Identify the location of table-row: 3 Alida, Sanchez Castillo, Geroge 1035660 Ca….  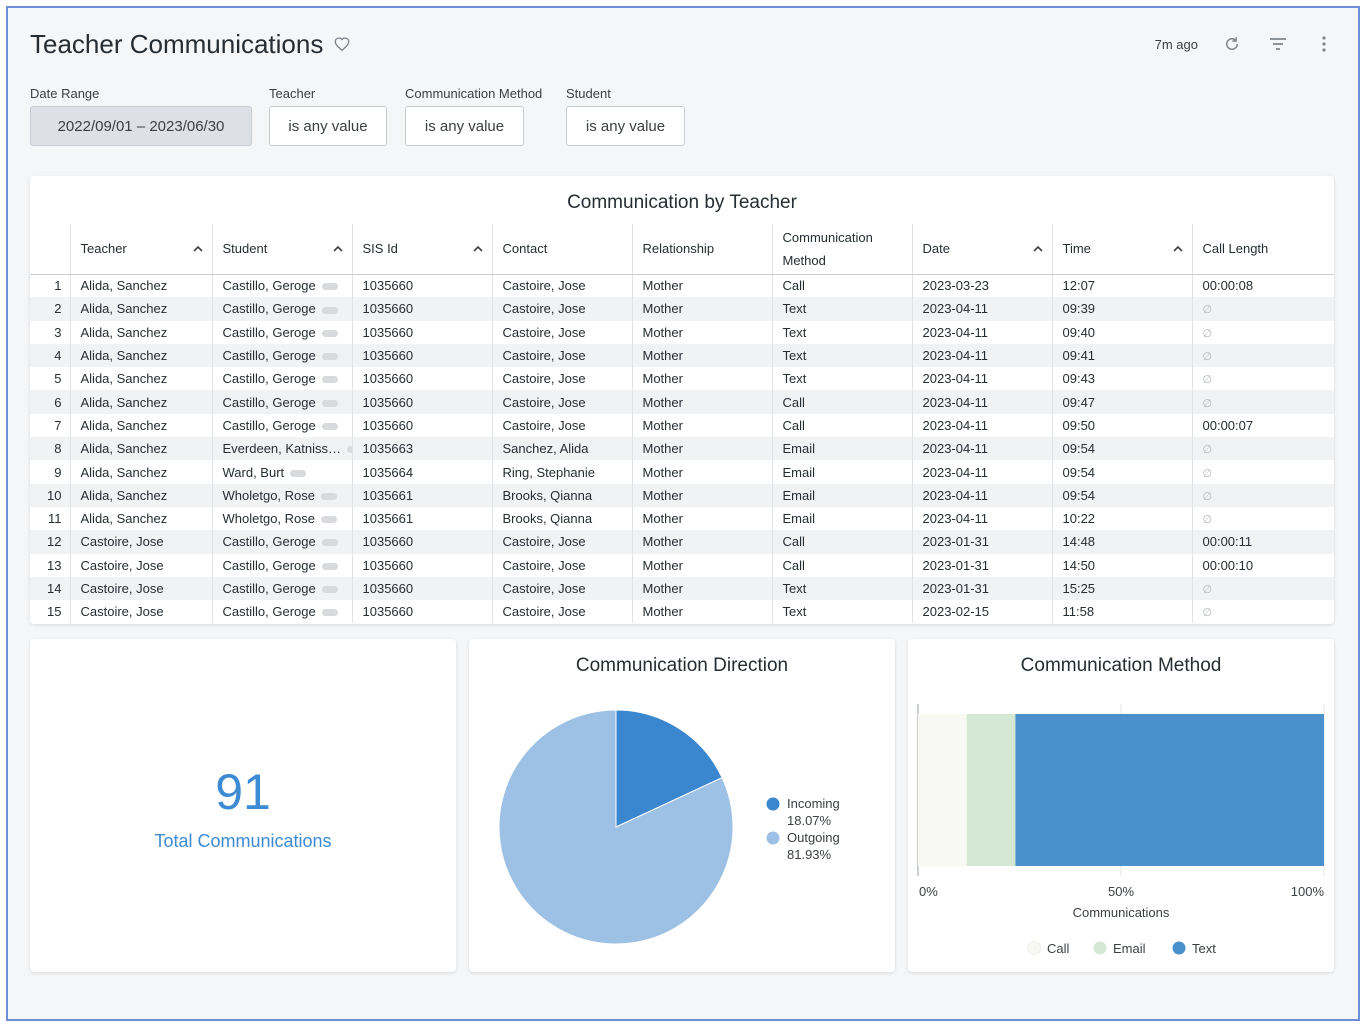
(682, 332).